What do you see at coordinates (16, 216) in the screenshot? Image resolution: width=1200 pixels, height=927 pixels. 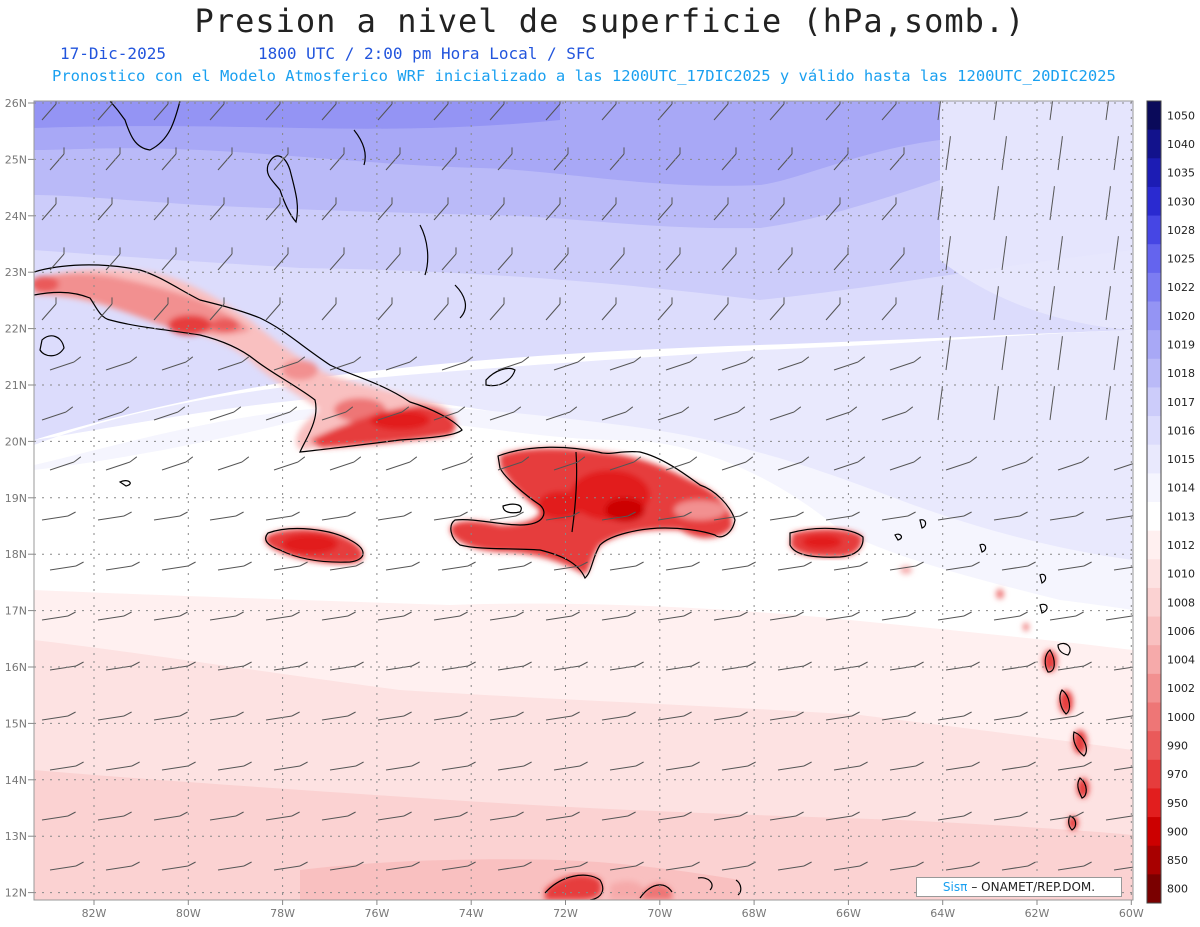 I see `lat-label: 24N` at bounding box center [16, 216].